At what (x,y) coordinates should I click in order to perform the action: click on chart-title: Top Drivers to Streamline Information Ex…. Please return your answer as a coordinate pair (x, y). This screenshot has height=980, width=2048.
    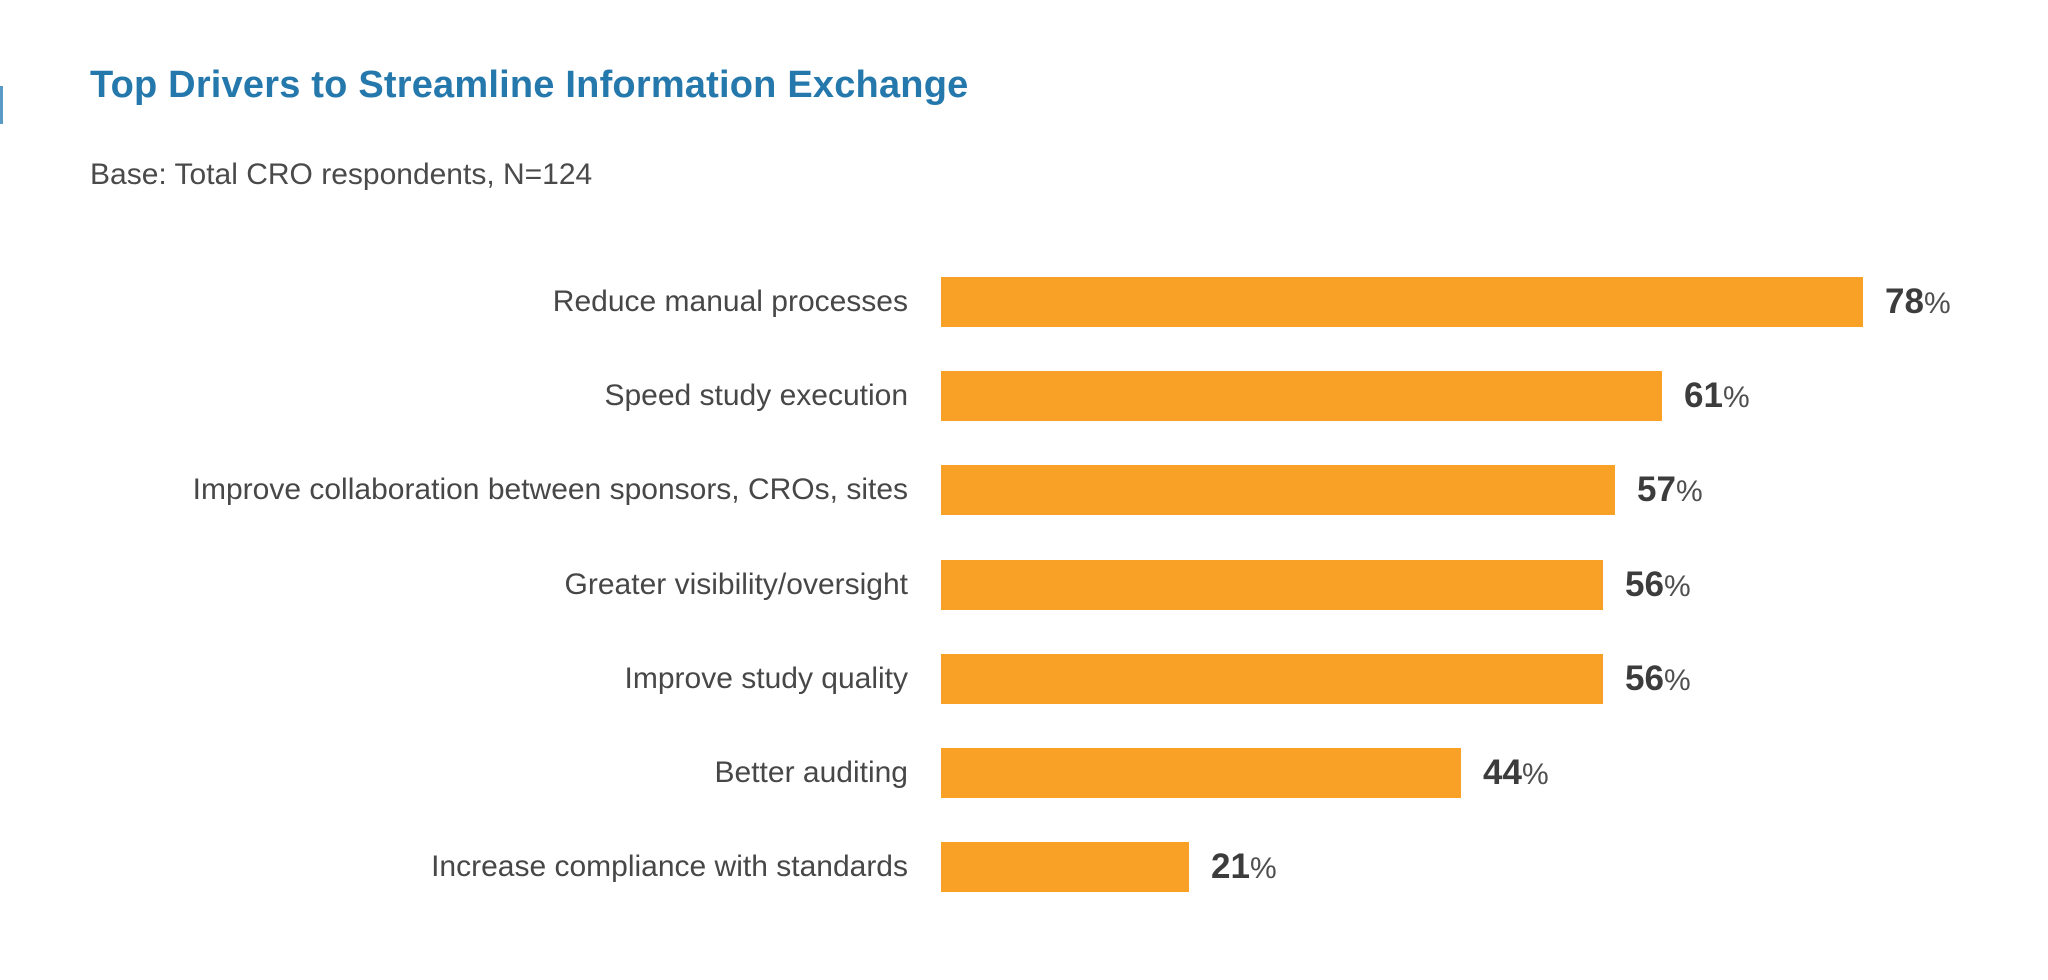
    Looking at the image, I should click on (529, 85).